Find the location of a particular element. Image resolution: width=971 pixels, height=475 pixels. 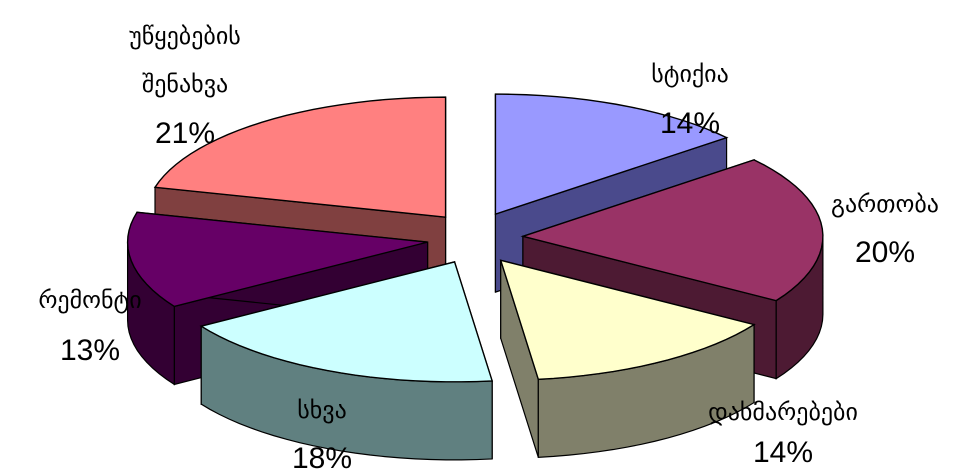

slice-label-name: დახმარებები is located at coordinates (783, 412).